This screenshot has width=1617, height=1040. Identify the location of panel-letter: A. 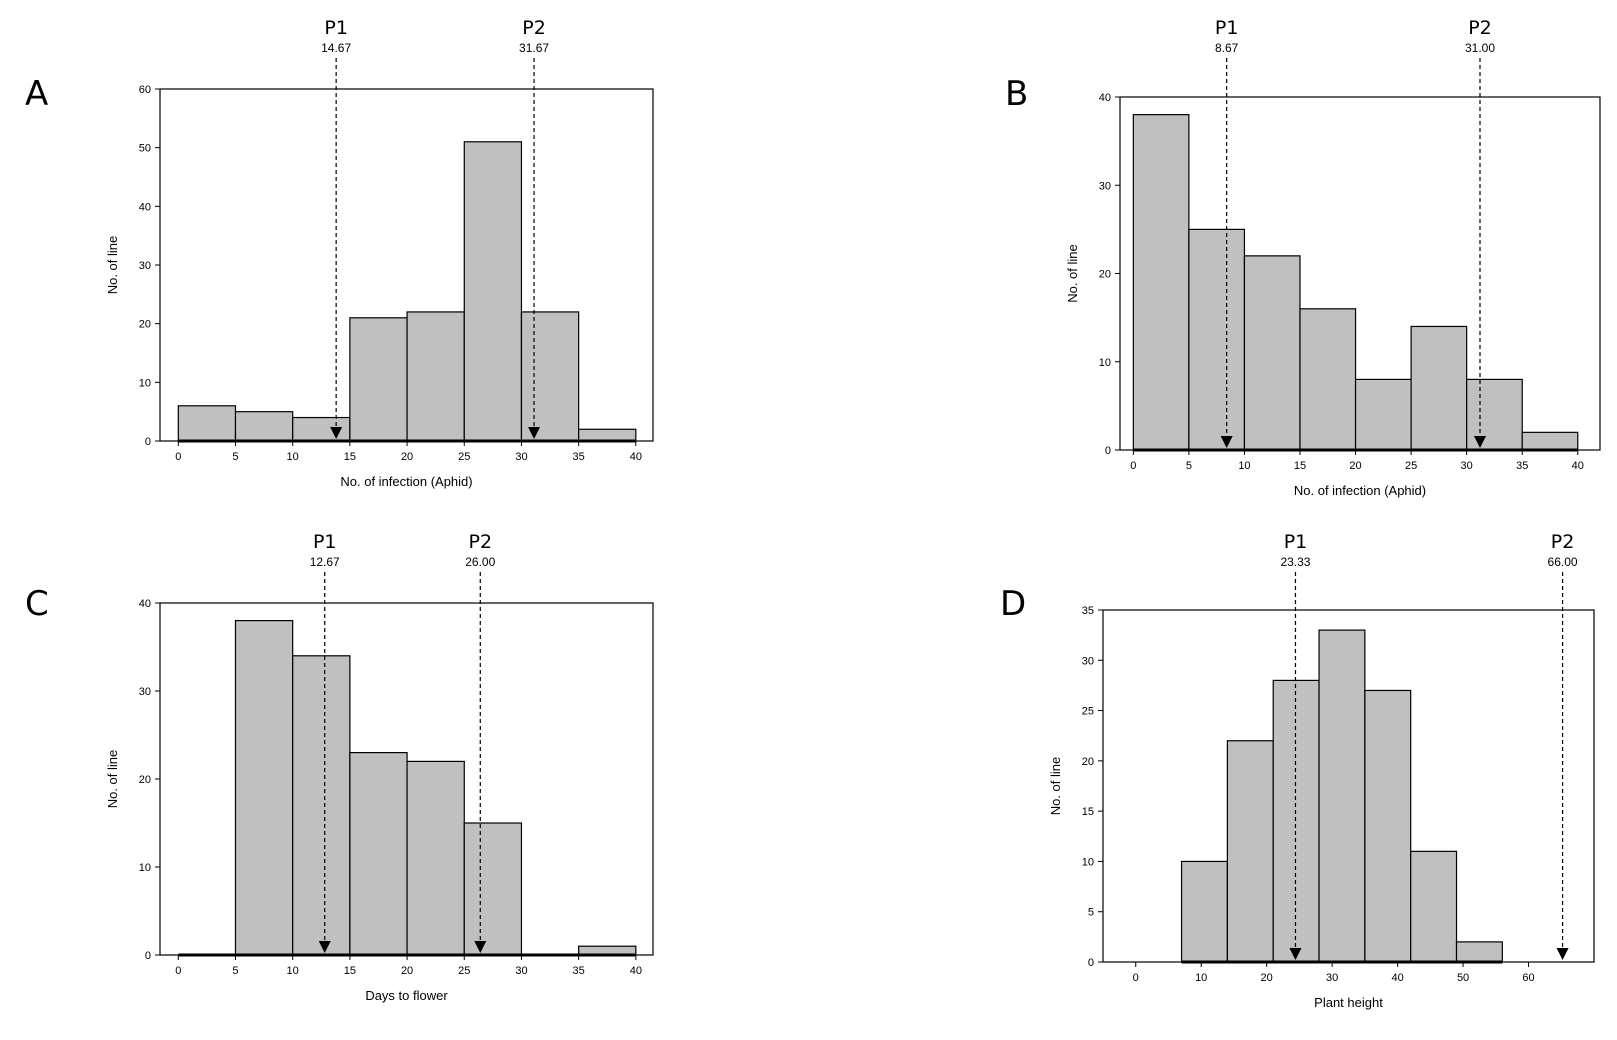
(36, 94).